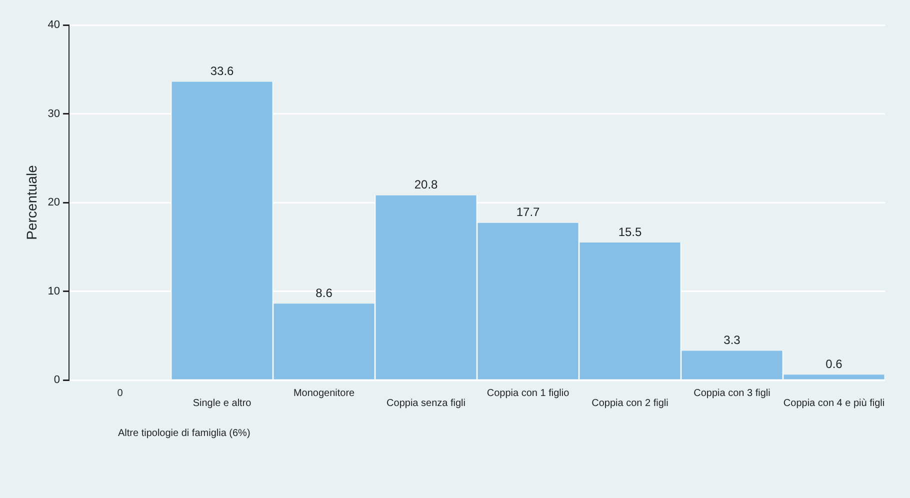 The width and height of the screenshot is (910, 498). I want to click on data-label: 8.6, so click(324, 293).